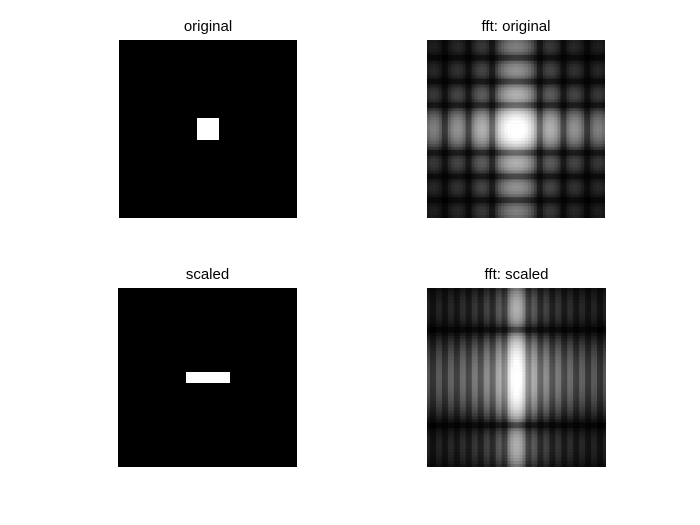 The height and width of the screenshot is (525, 700). I want to click on image-axes-original, so click(208, 129).